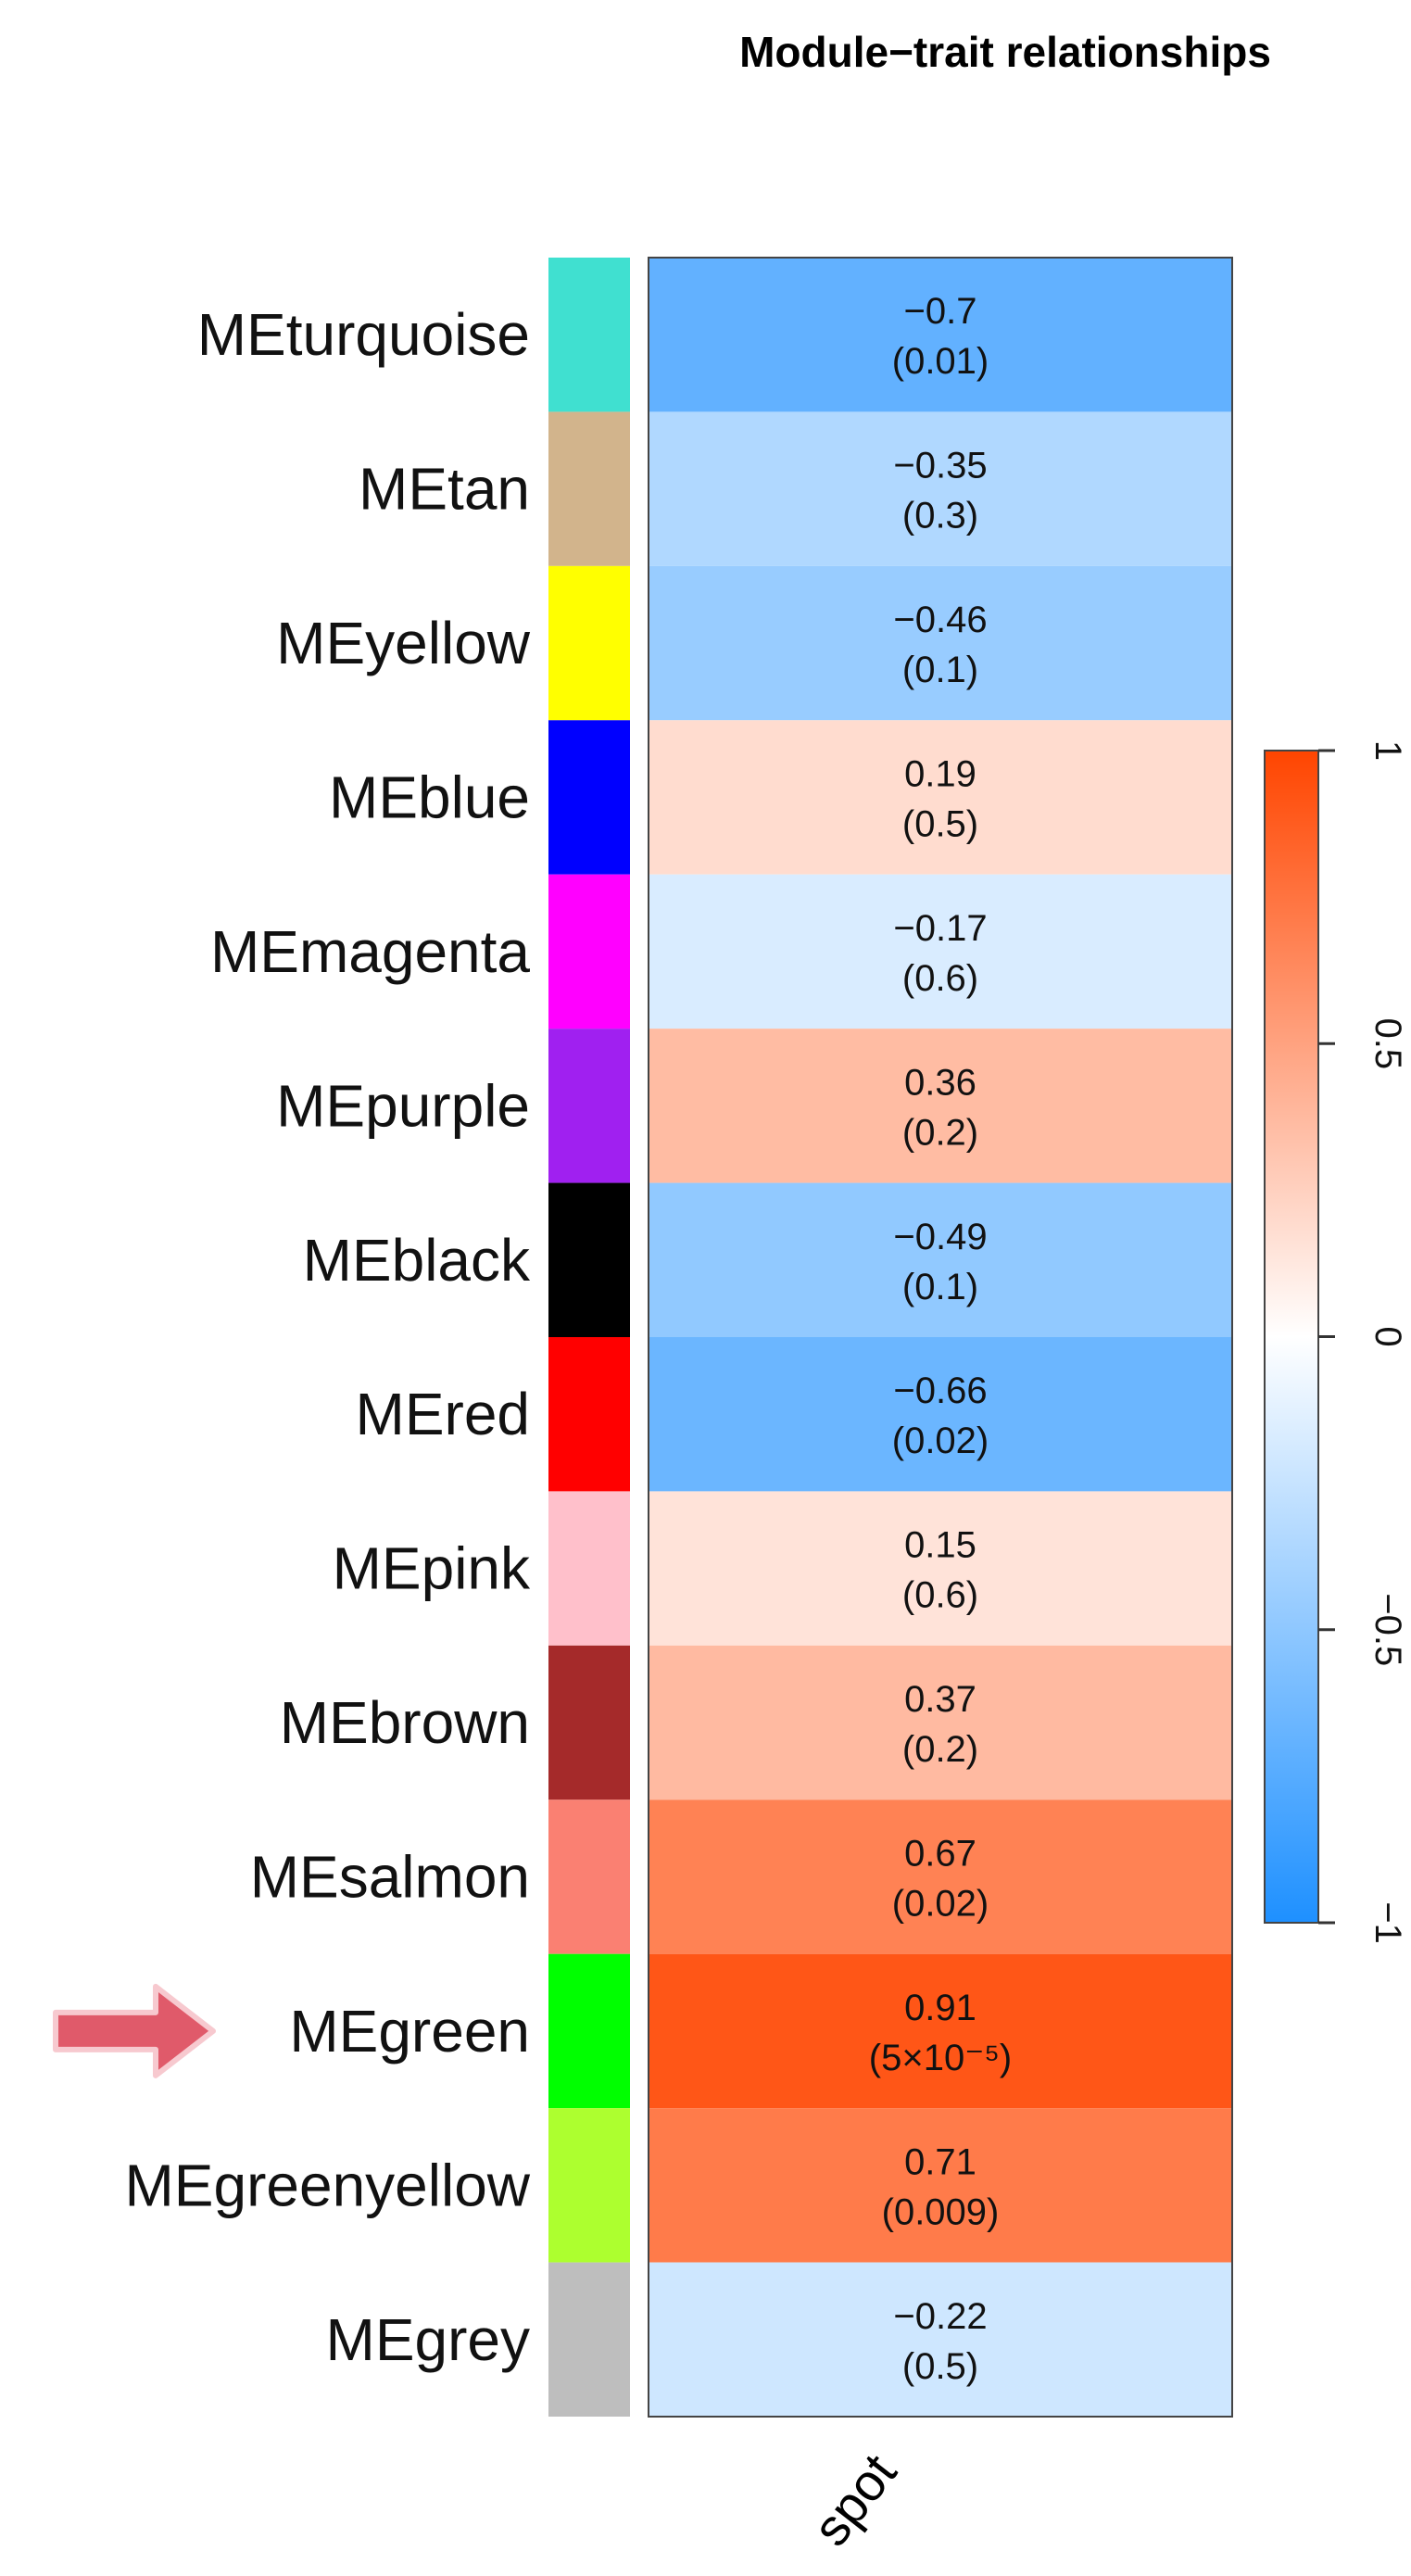 The width and height of the screenshot is (1411, 2576). What do you see at coordinates (940, 516) in the screenshot?
I see `cell-p-value: (0.3)` at bounding box center [940, 516].